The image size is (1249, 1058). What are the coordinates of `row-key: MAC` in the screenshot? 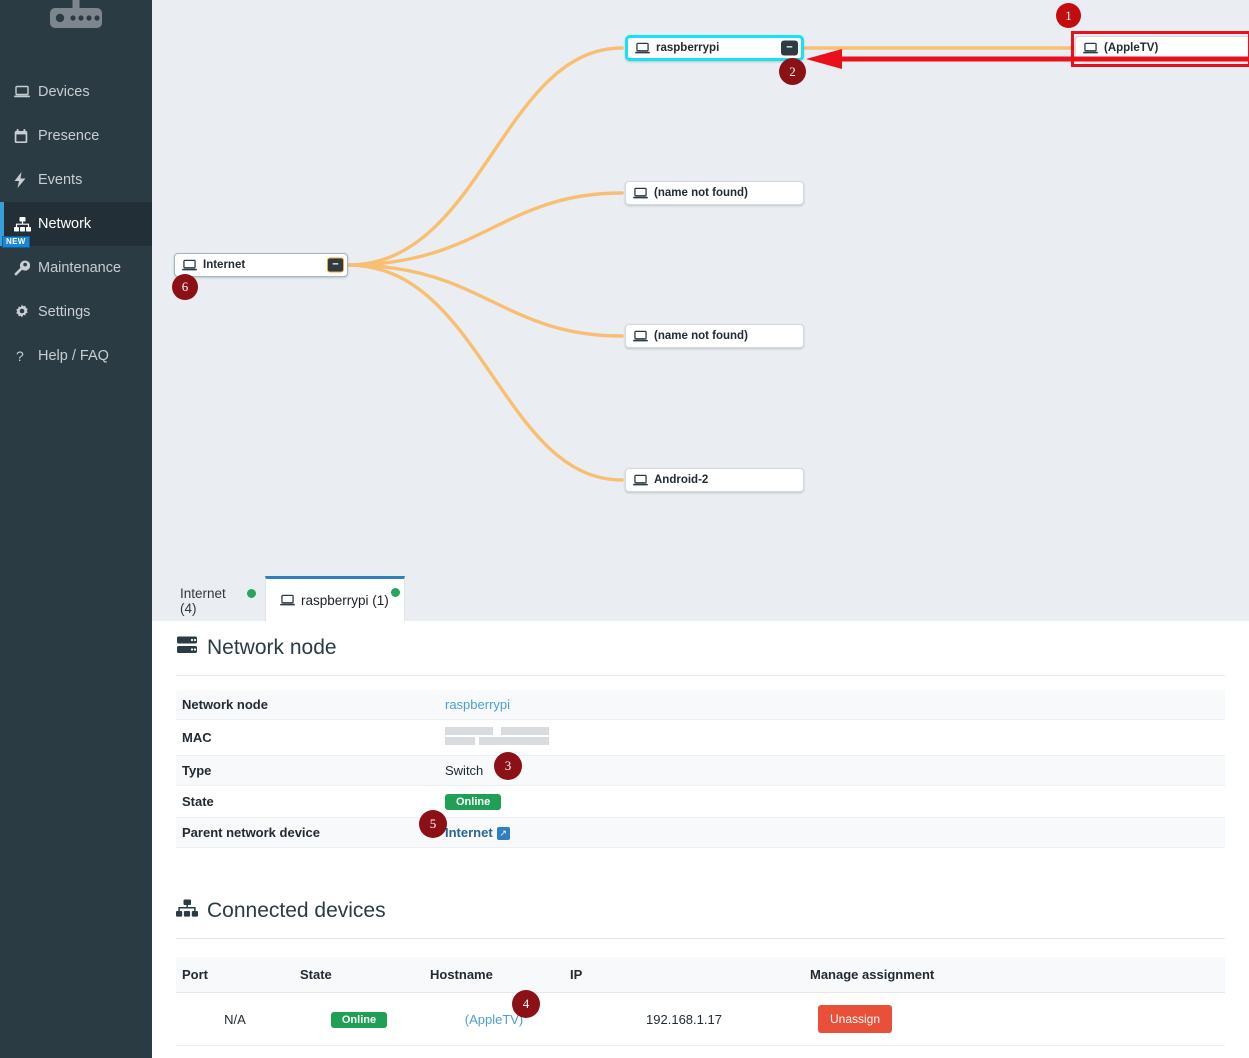 It's located at (307, 737).